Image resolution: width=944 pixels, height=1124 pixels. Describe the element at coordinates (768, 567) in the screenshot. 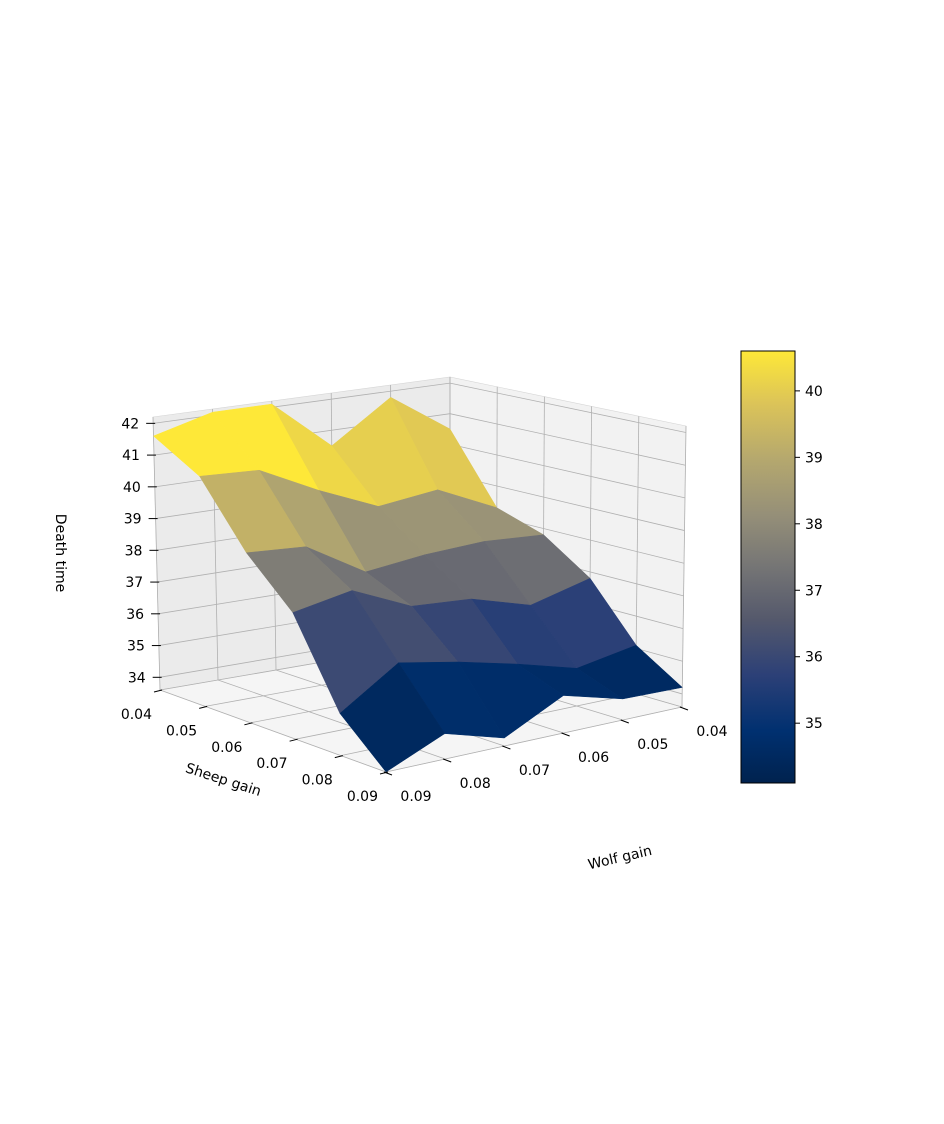

I see `colorbar-rect` at that location.